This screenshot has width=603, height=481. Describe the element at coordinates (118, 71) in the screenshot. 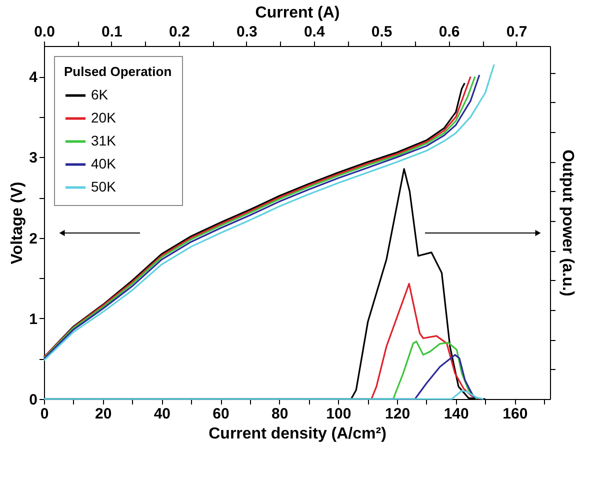

I see `legend-title: Pulsed Operation` at that location.